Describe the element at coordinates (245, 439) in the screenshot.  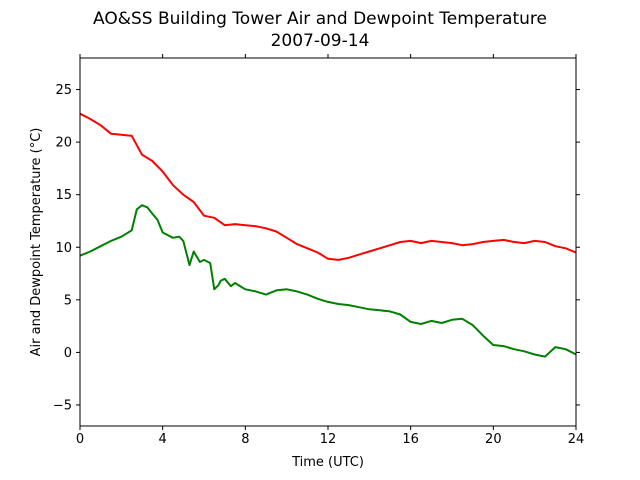
I see `x-tick-label: 8` at that location.